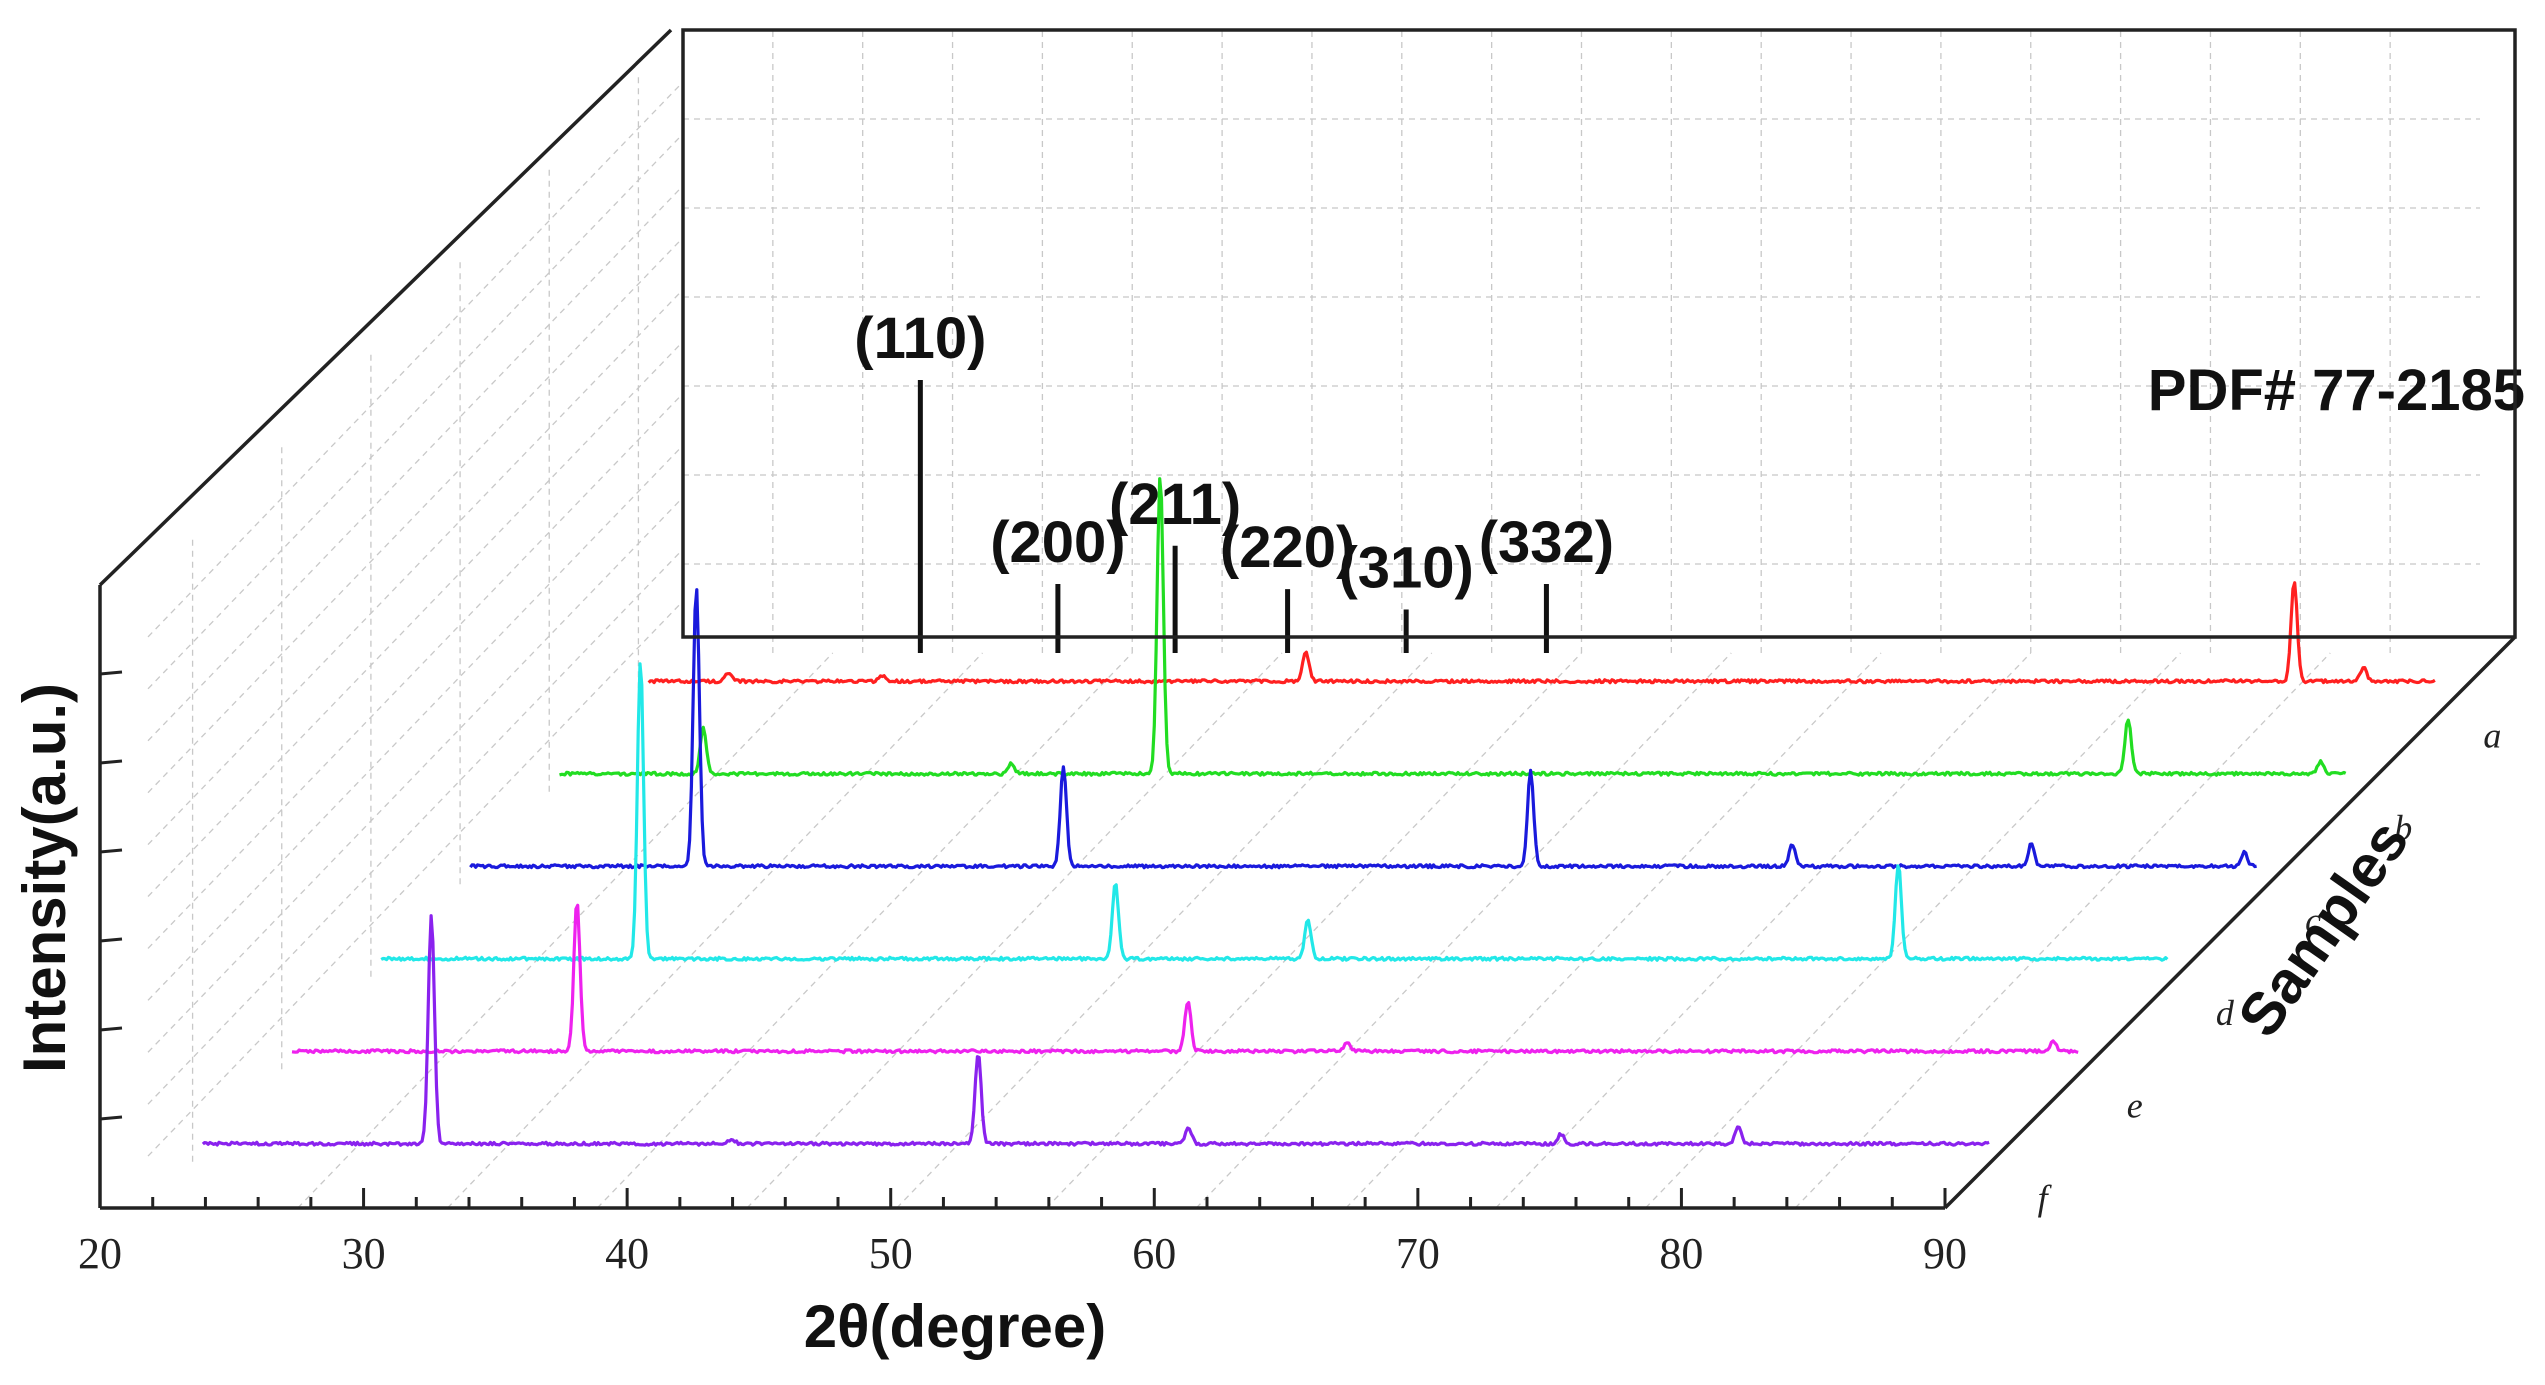  What do you see at coordinates (627, 1253) in the screenshot?
I see `x-tick-label: 40` at bounding box center [627, 1253].